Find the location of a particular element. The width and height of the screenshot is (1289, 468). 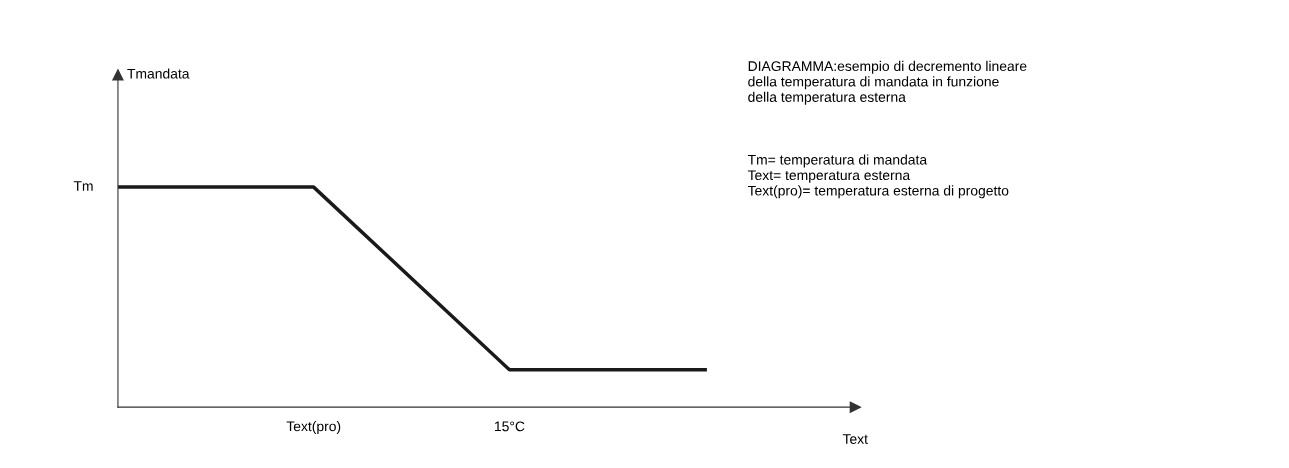

text: DIAGRAMMA:esempio di decremento lineare della temperatura di mandata in funzione della temperatura esterna is located at coordinates (887, 82).